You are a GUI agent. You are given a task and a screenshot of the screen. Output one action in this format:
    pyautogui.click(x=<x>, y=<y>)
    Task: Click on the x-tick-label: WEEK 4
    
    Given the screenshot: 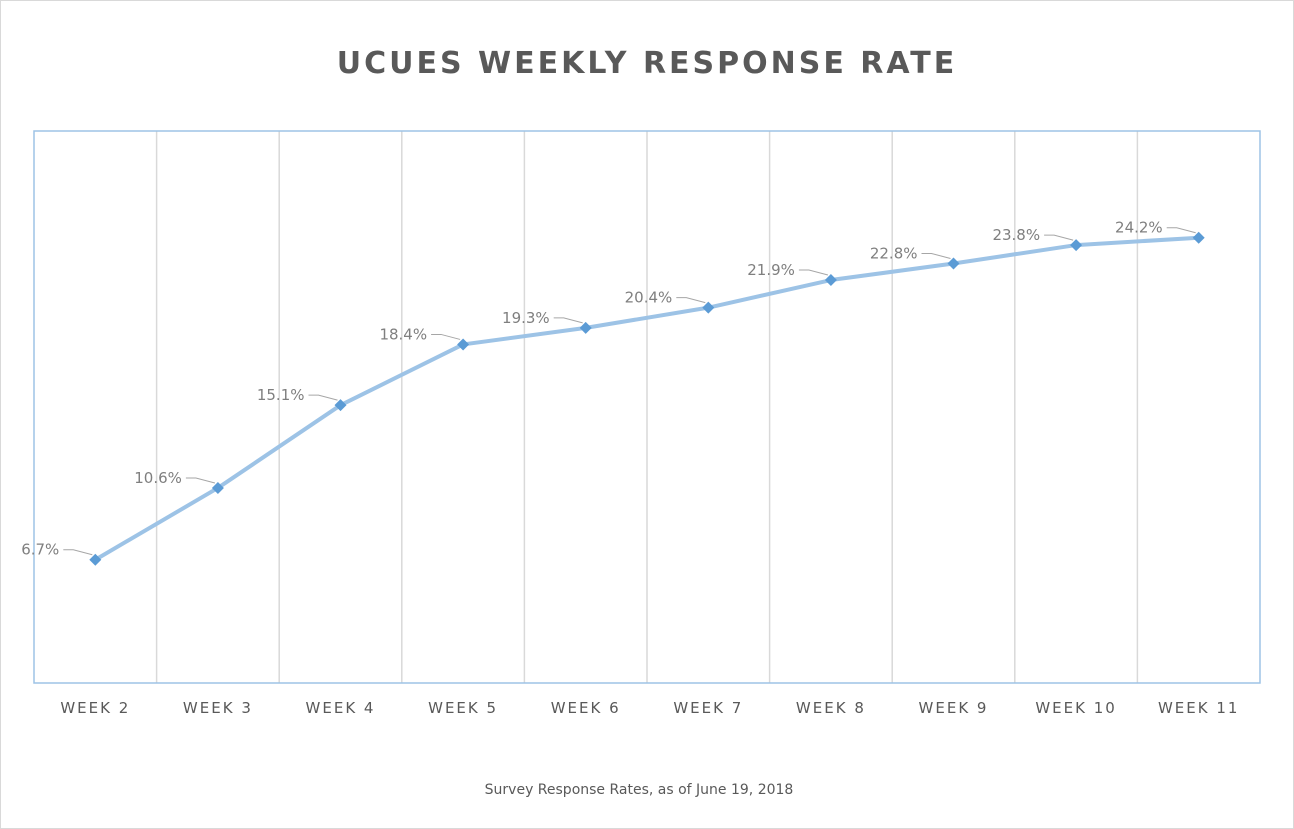 What is the action you would take?
    pyautogui.click(x=341, y=708)
    